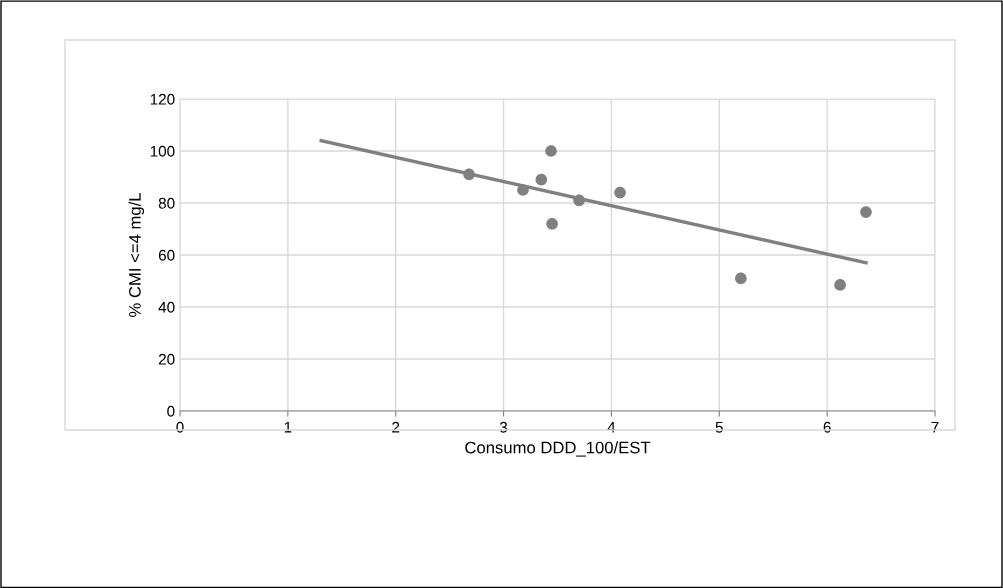 This screenshot has height=588, width=1003. What do you see at coordinates (162, 151) in the screenshot?
I see `y-tick-label: 100` at bounding box center [162, 151].